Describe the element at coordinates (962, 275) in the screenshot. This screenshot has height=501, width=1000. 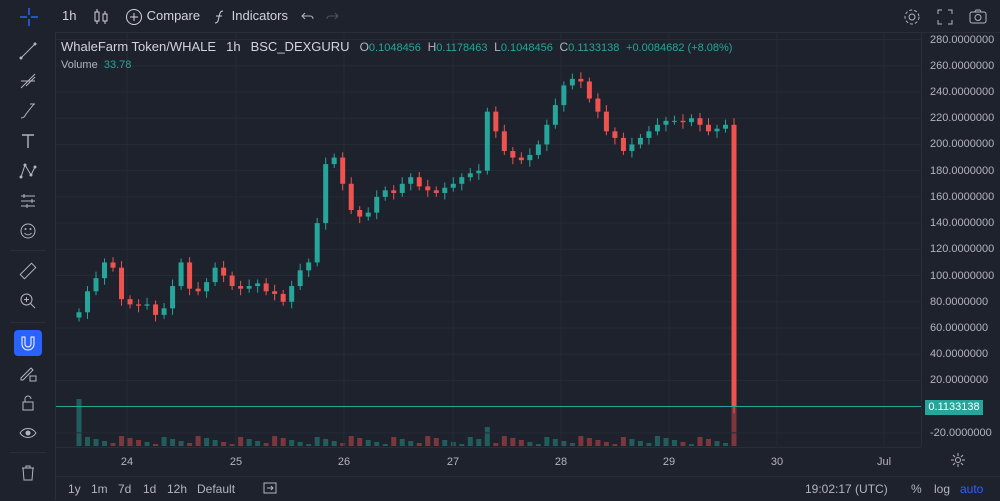
I see `price-tick: 100.0000000` at that location.